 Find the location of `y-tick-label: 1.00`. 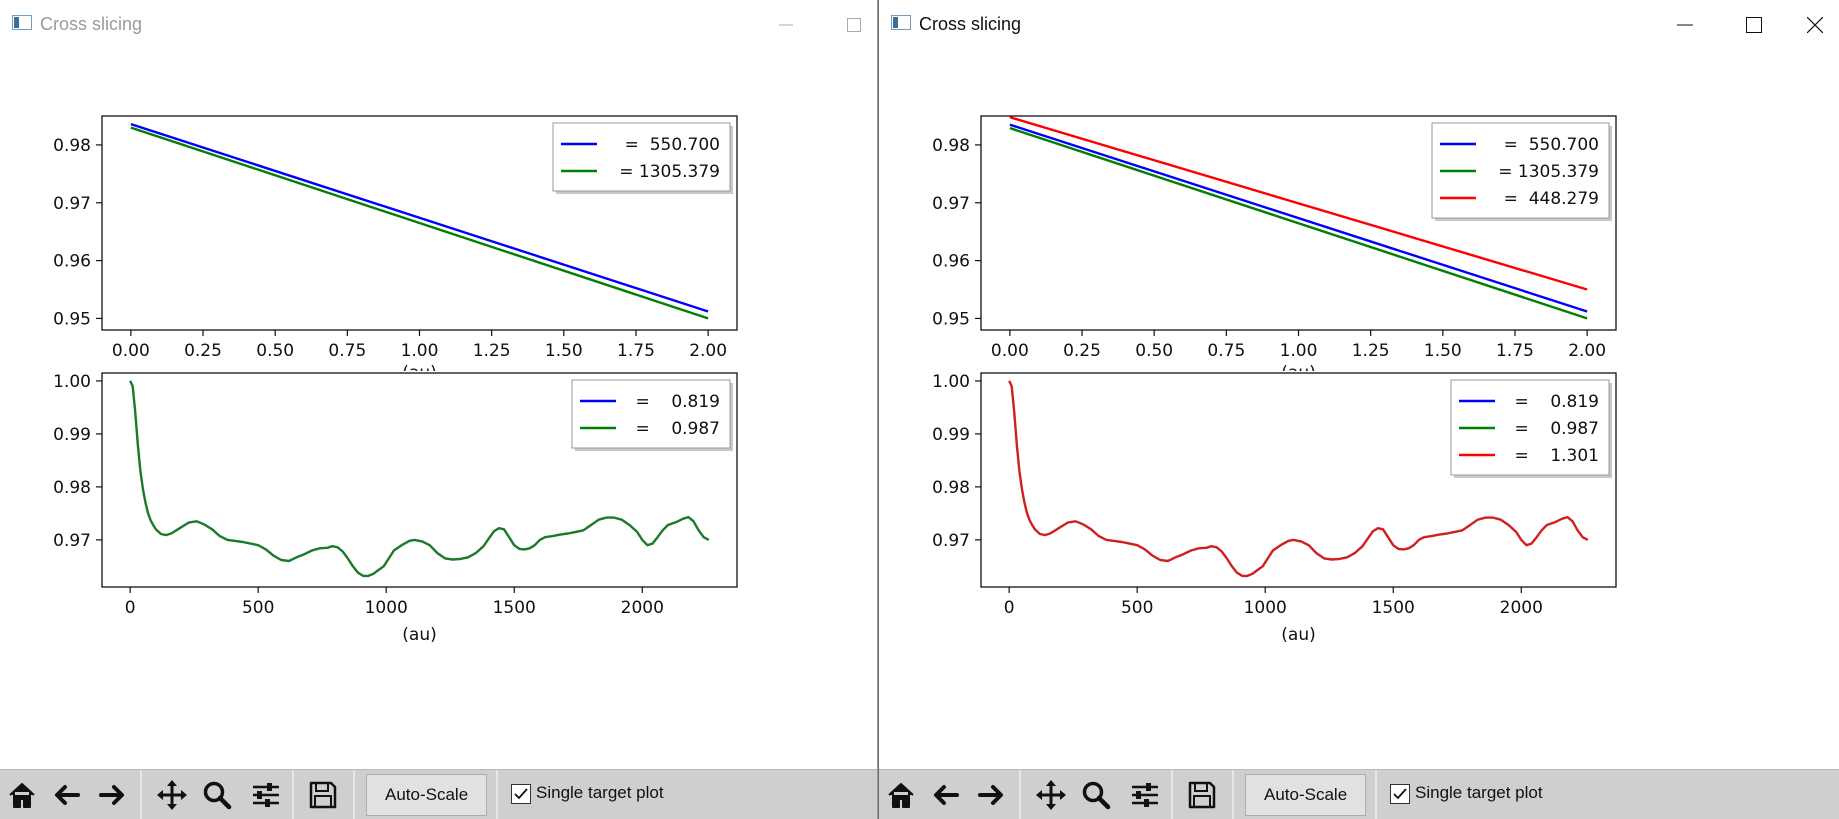

y-tick-label: 1.00 is located at coordinates (951, 382).